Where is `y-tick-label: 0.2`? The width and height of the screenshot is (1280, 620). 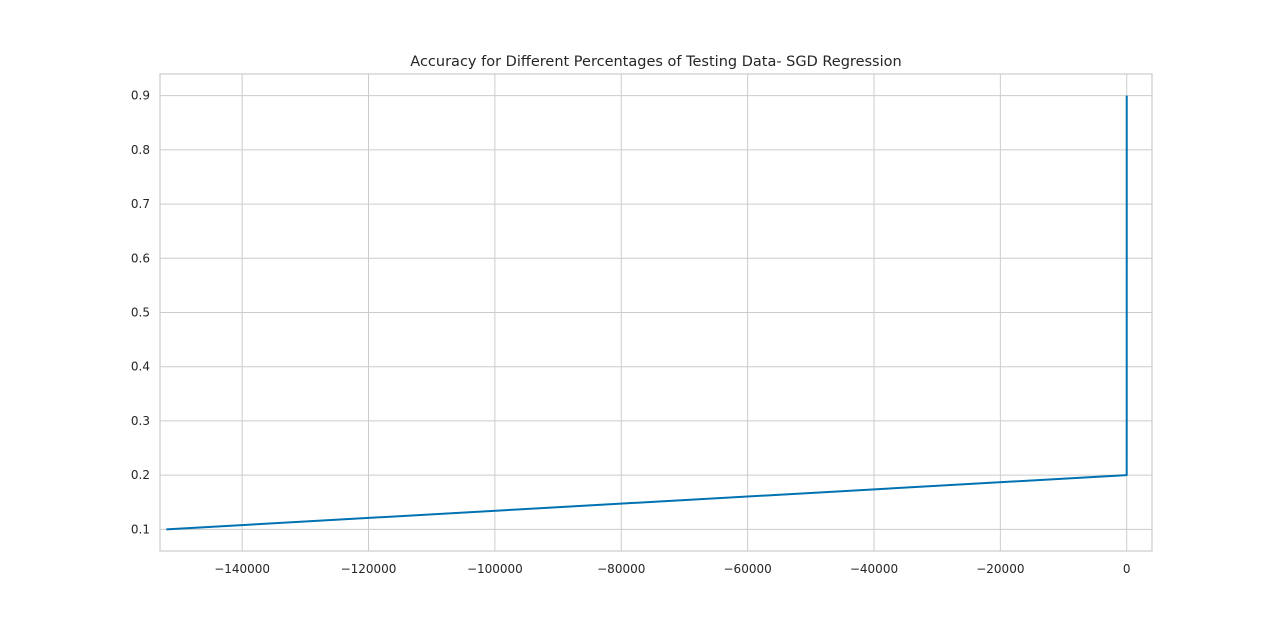
y-tick-label: 0.2 is located at coordinates (140, 475).